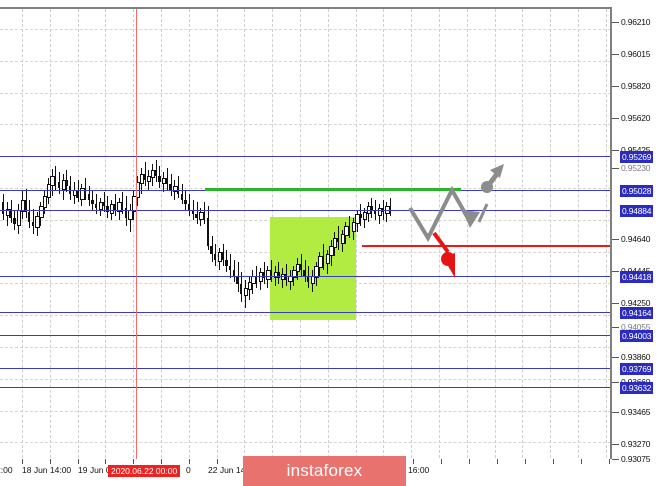 The height and width of the screenshot is (486, 665). What do you see at coordinates (306, 210) in the screenshot?
I see `level-line-0.94884` at bounding box center [306, 210].